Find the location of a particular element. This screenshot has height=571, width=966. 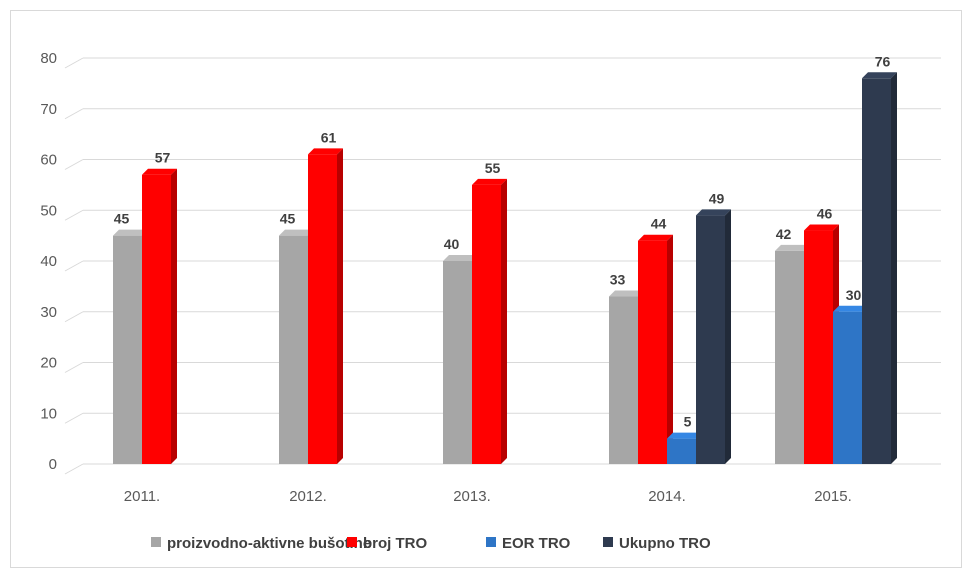

data-label: 5 is located at coordinates (688, 422).